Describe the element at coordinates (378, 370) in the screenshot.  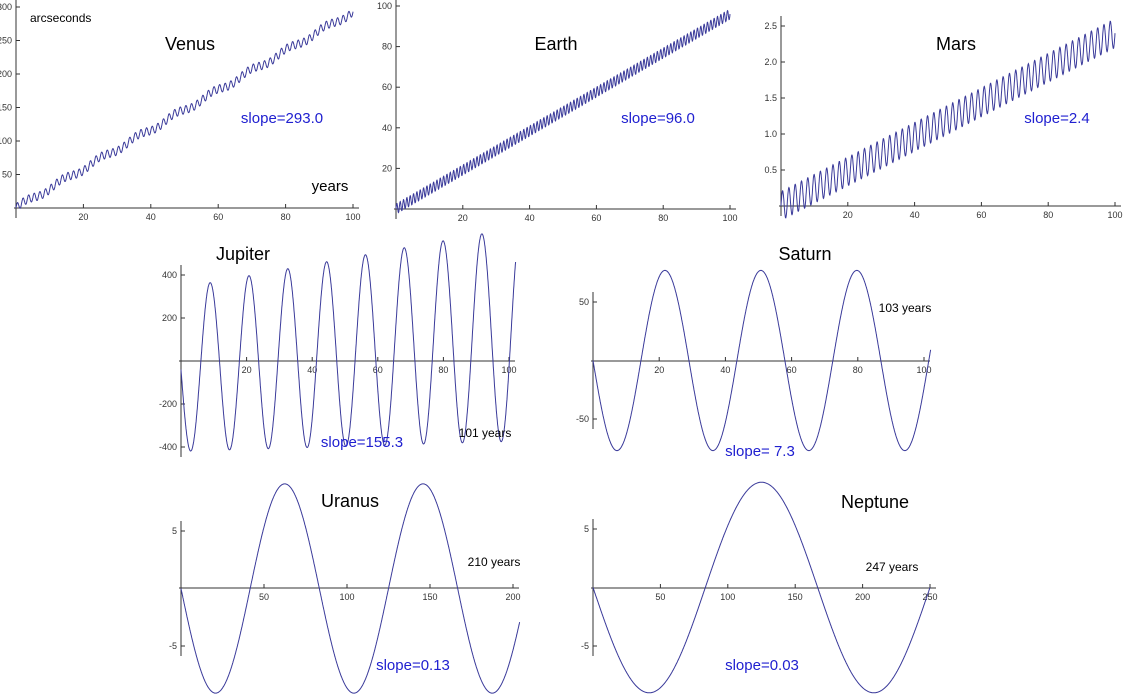
I see `jupiter-x-tick-label: 60` at that location.